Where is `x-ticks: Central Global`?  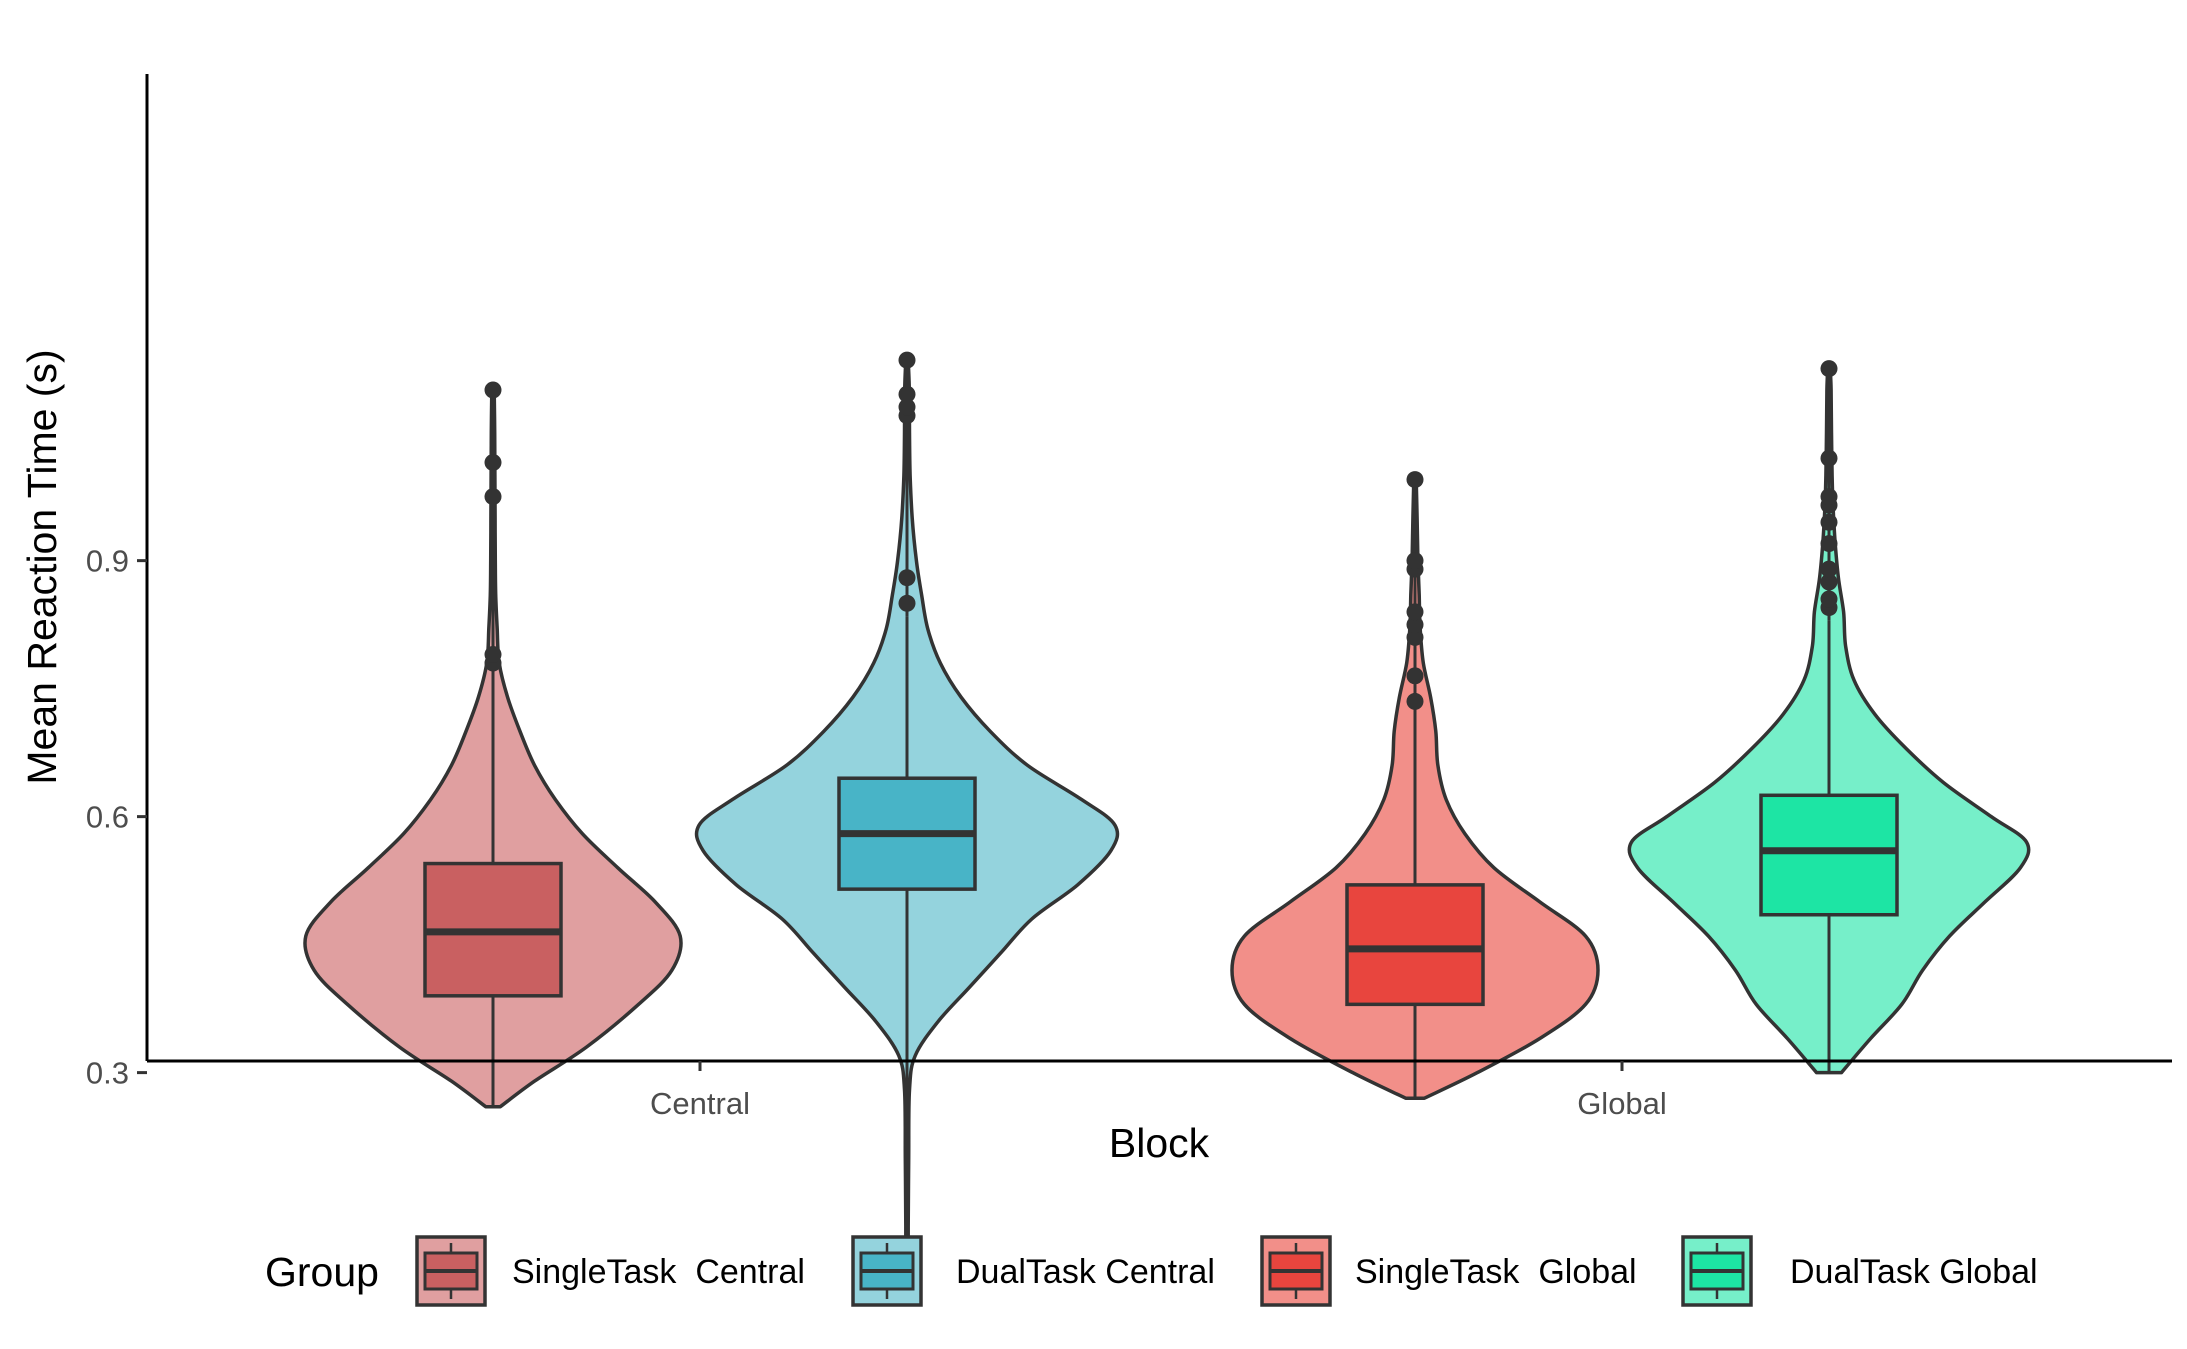 x-ticks: Central Global is located at coordinates (1158, 1091).